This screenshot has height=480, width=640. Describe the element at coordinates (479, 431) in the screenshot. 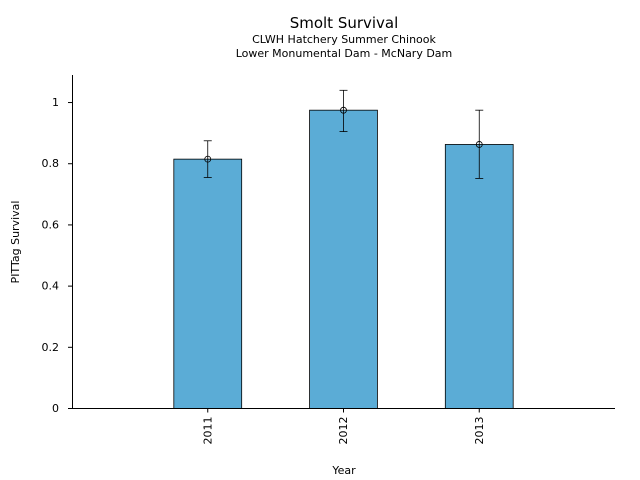

I see `x-tick-label-2013: 2013` at that location.